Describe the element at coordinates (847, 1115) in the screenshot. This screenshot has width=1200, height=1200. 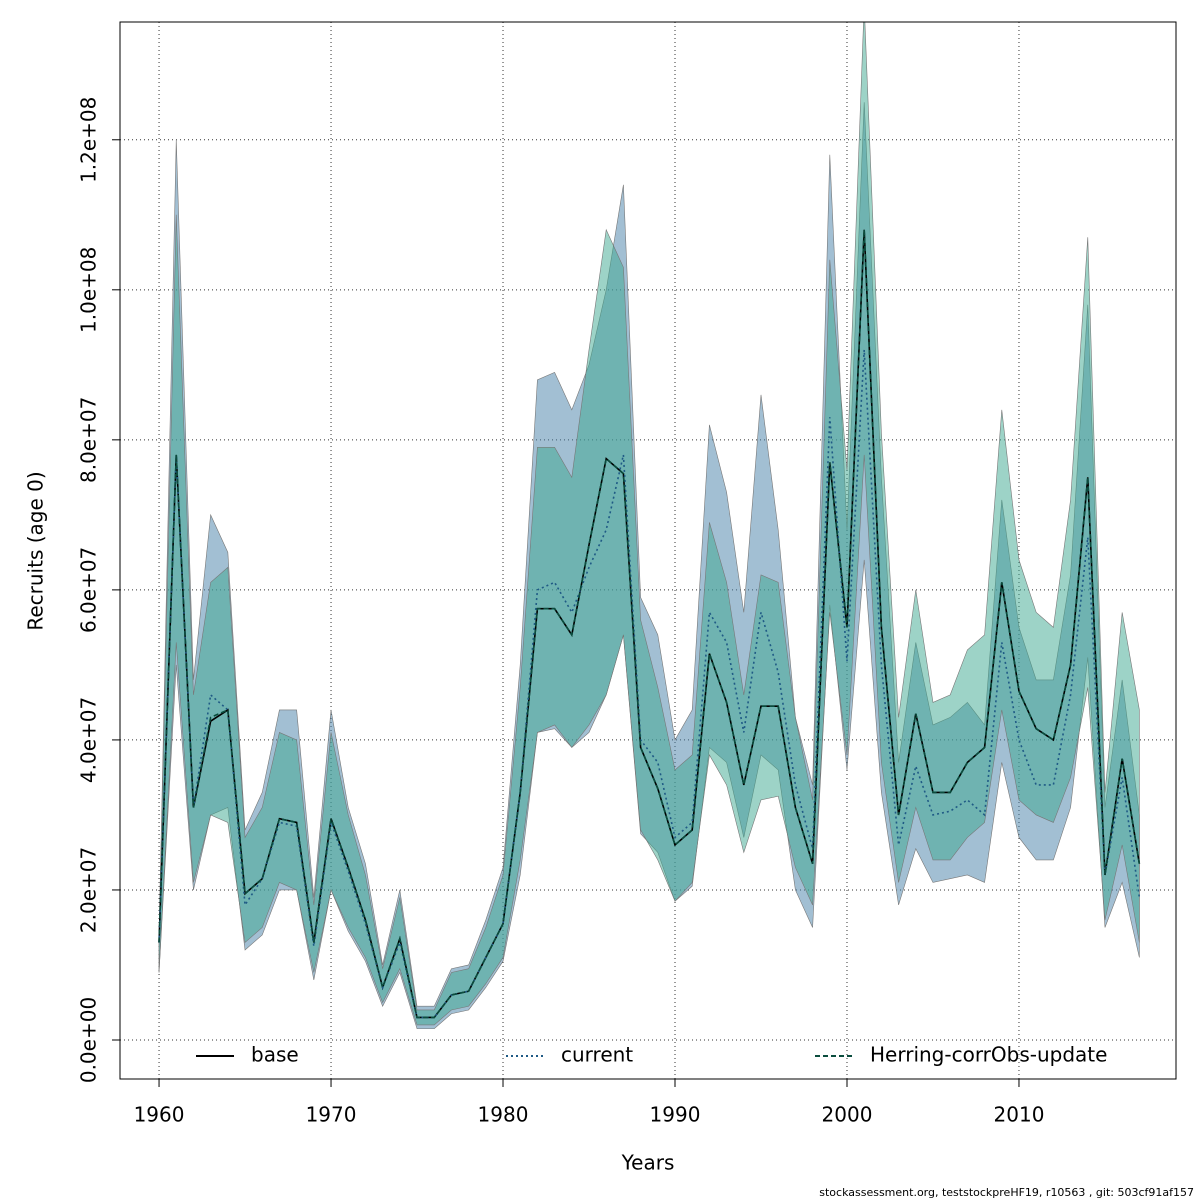
I see `x-tick-label: 2000` at that location.